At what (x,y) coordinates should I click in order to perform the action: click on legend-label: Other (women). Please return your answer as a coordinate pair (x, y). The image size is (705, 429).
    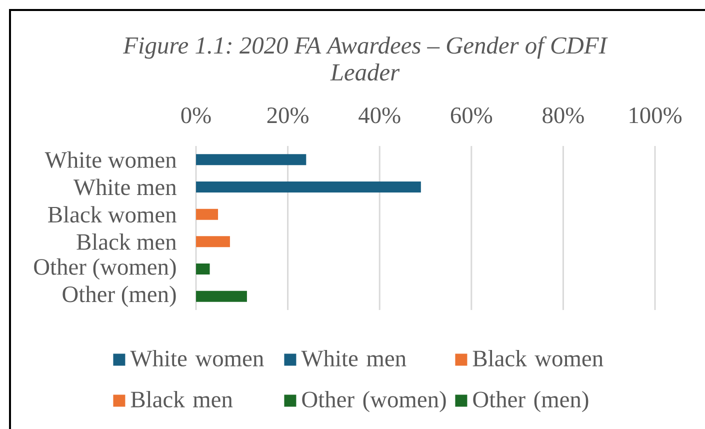
    Looking at the image, I should click on (374, 401).